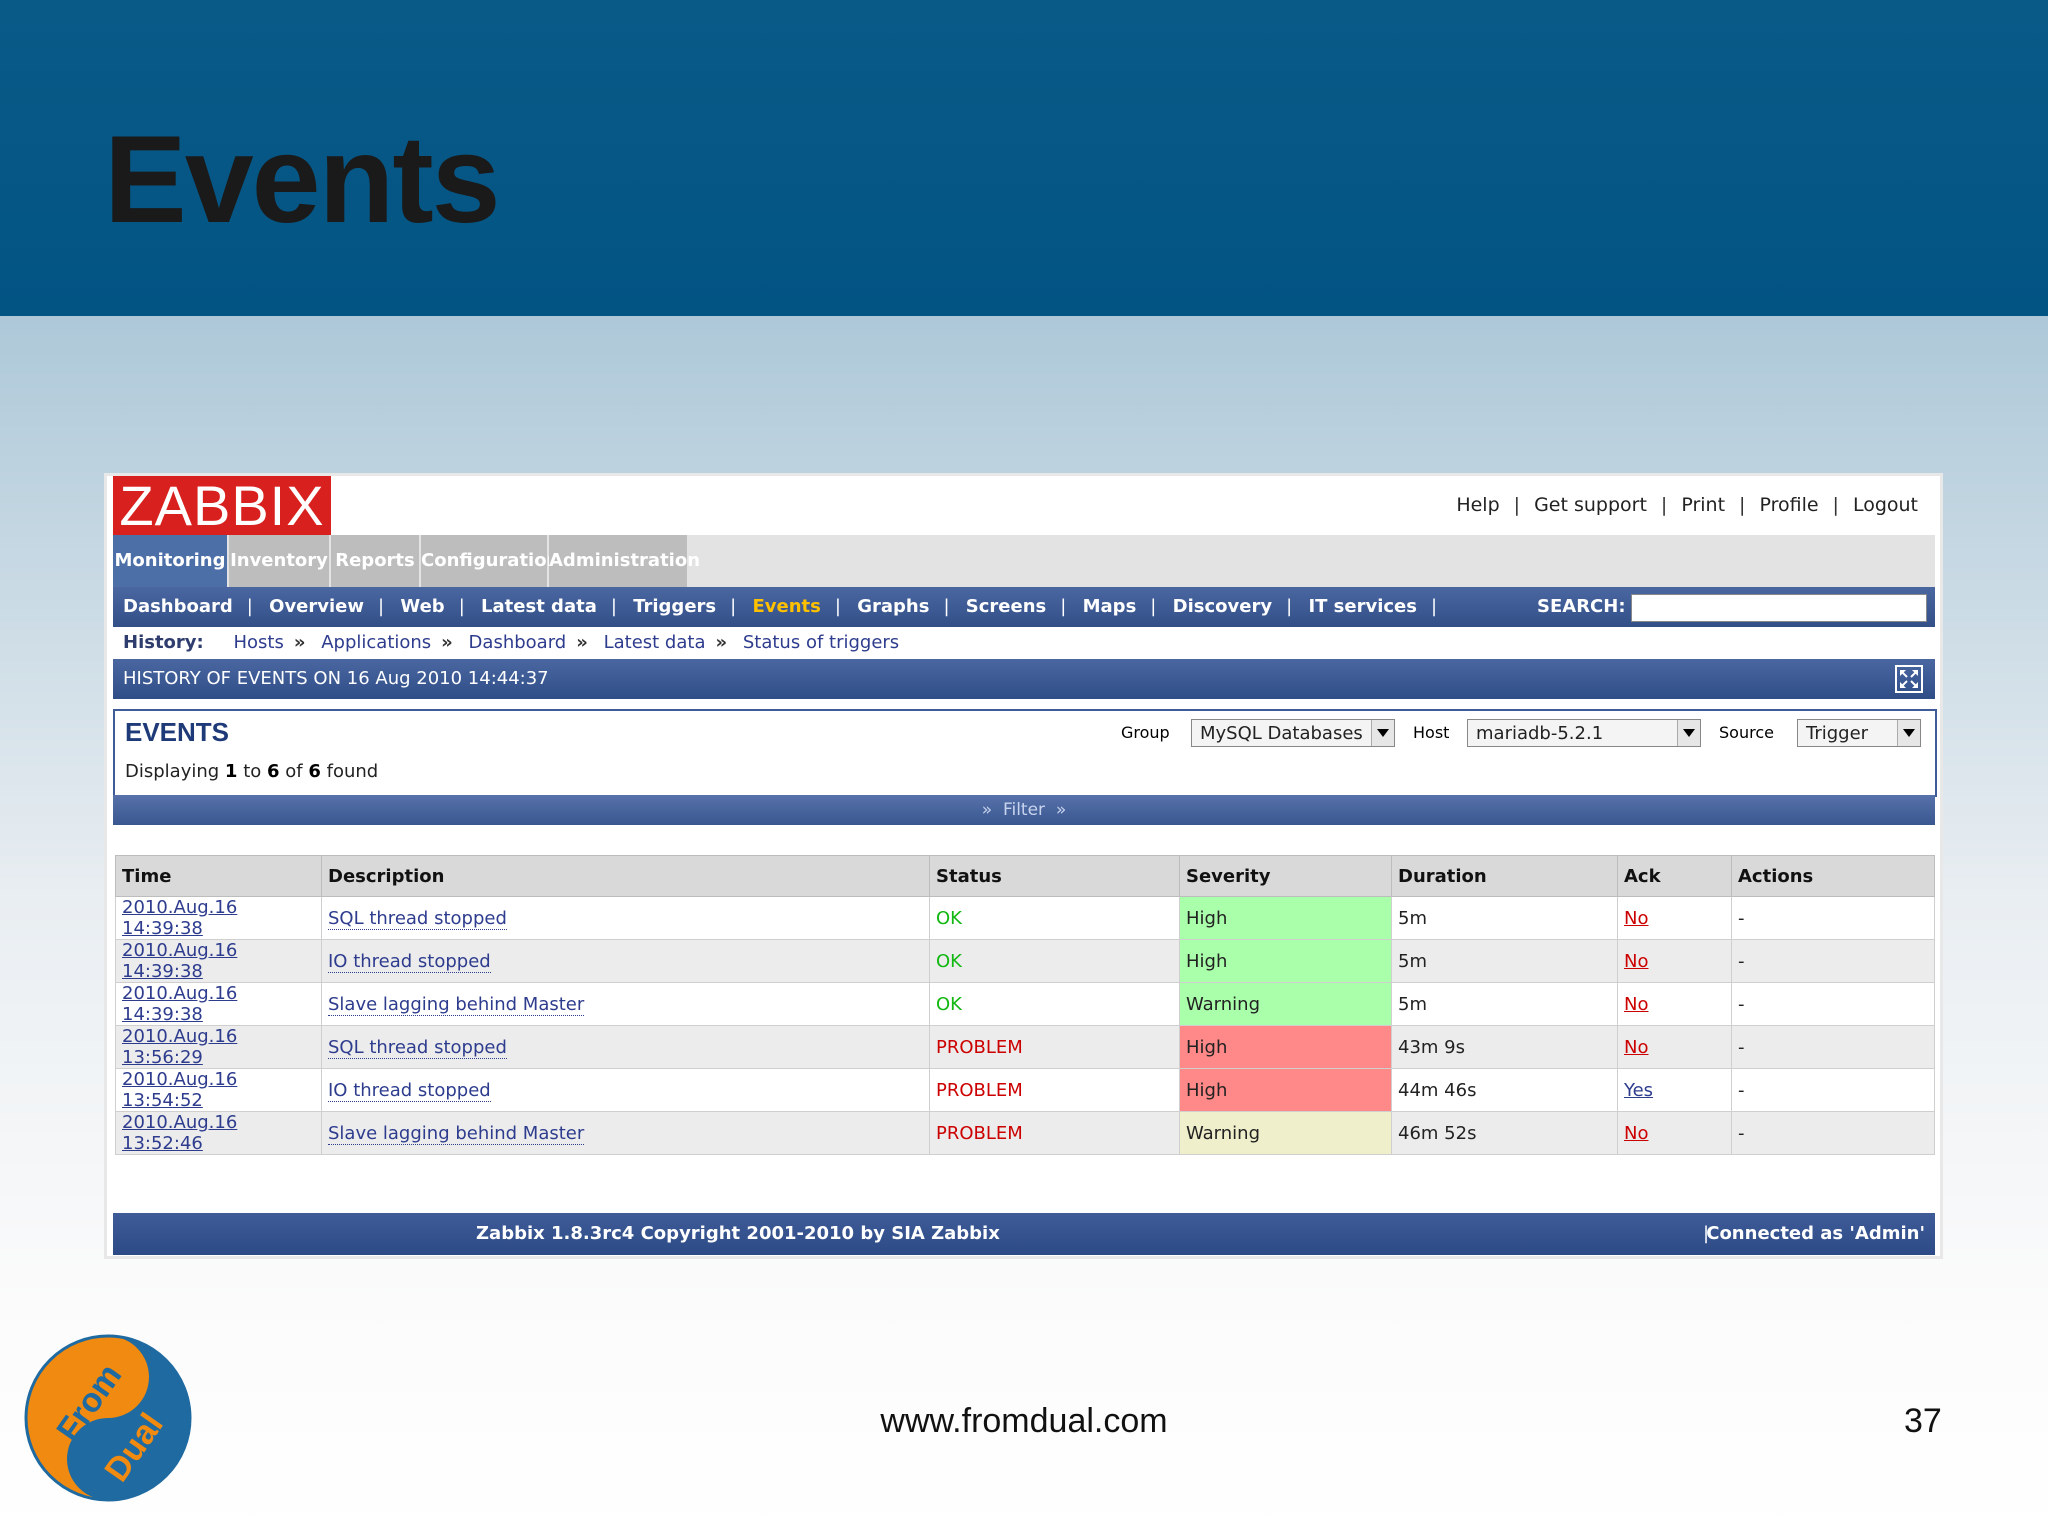 This screenshot has width=2048, height=1535. Describe the element at coordinates (893, 606) in the screenshot. I see `subnav-graphs: Graphs` at that location.